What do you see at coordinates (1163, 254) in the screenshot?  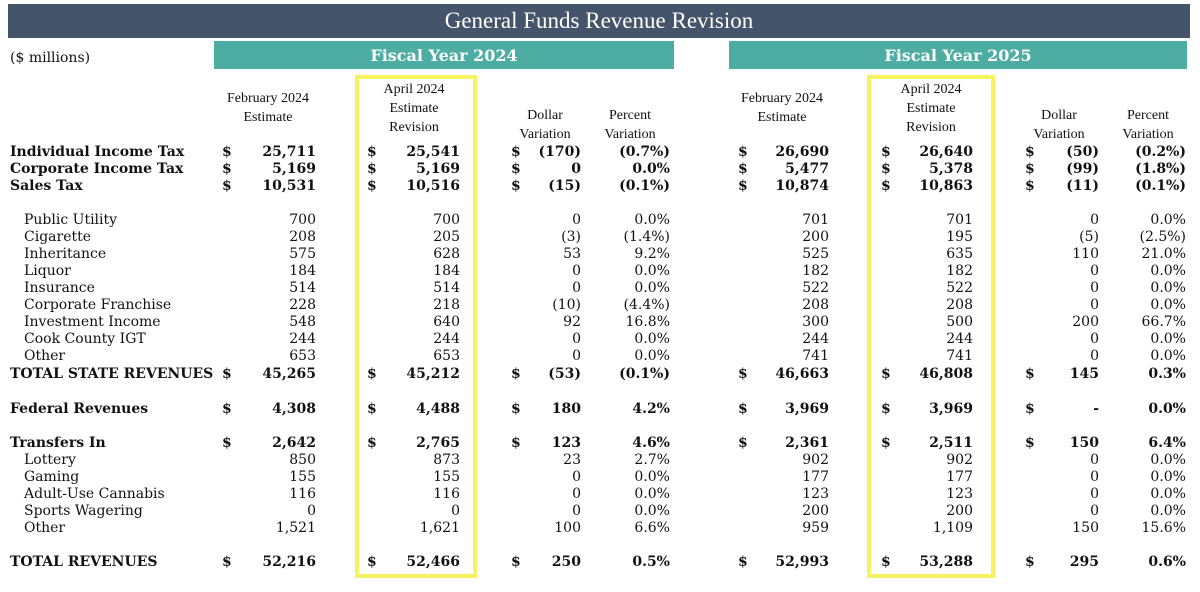 I see `cell-fy2025-percent-variation: 21.0%` at bounding box center [1163, 254].